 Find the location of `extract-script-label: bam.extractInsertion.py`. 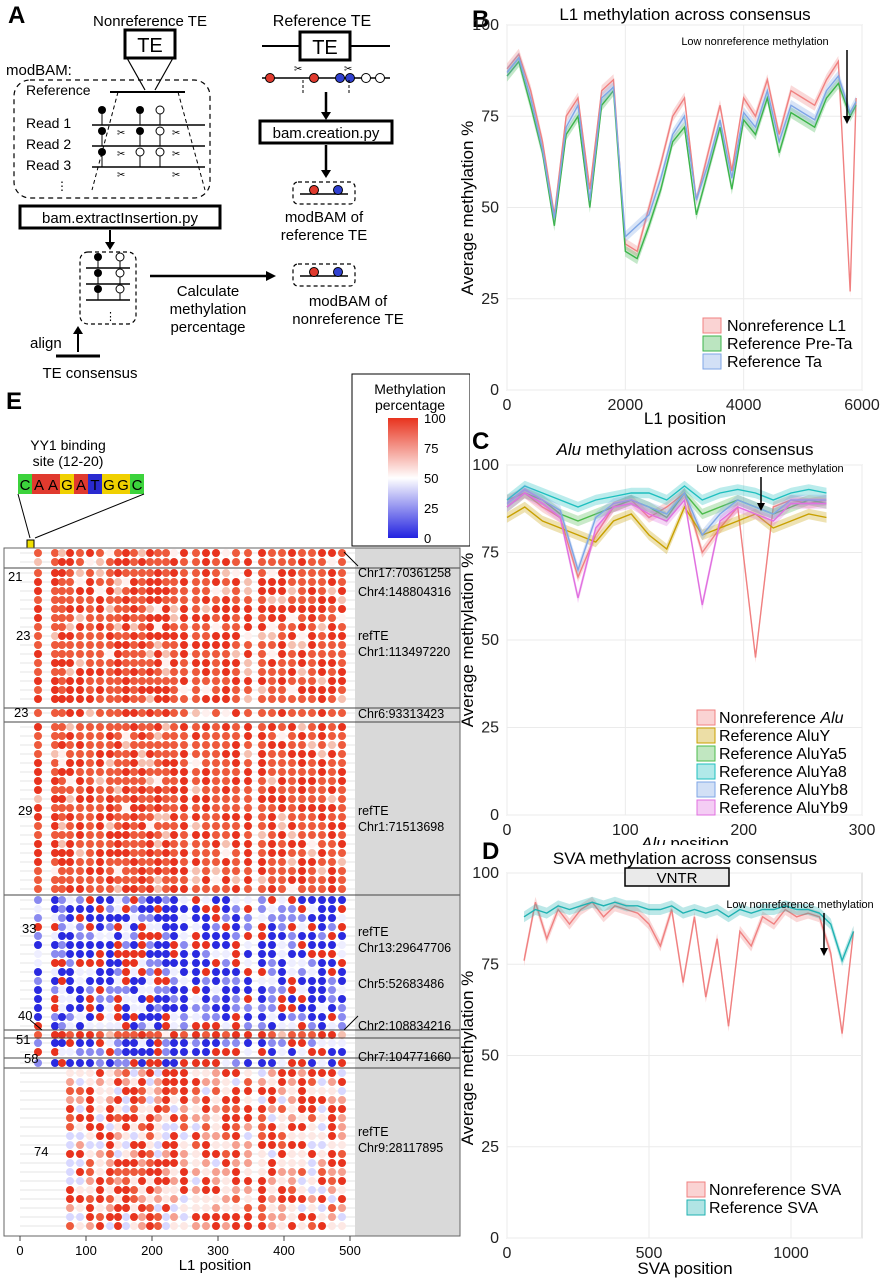

extract-script-label: bam.extractInsertion.py is located at coordinates (120, 218).